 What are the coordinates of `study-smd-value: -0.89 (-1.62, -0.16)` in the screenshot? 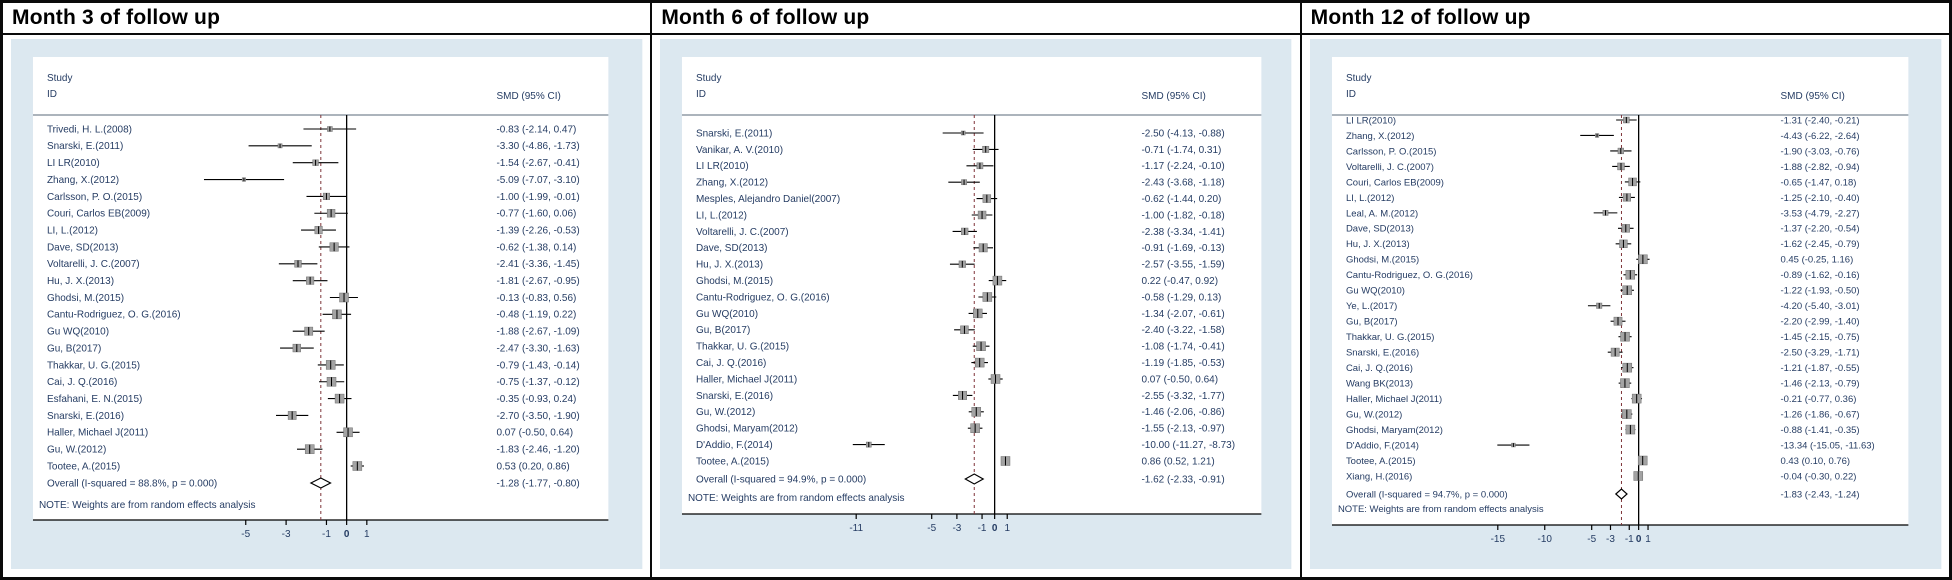 It's located at (1819, 275).